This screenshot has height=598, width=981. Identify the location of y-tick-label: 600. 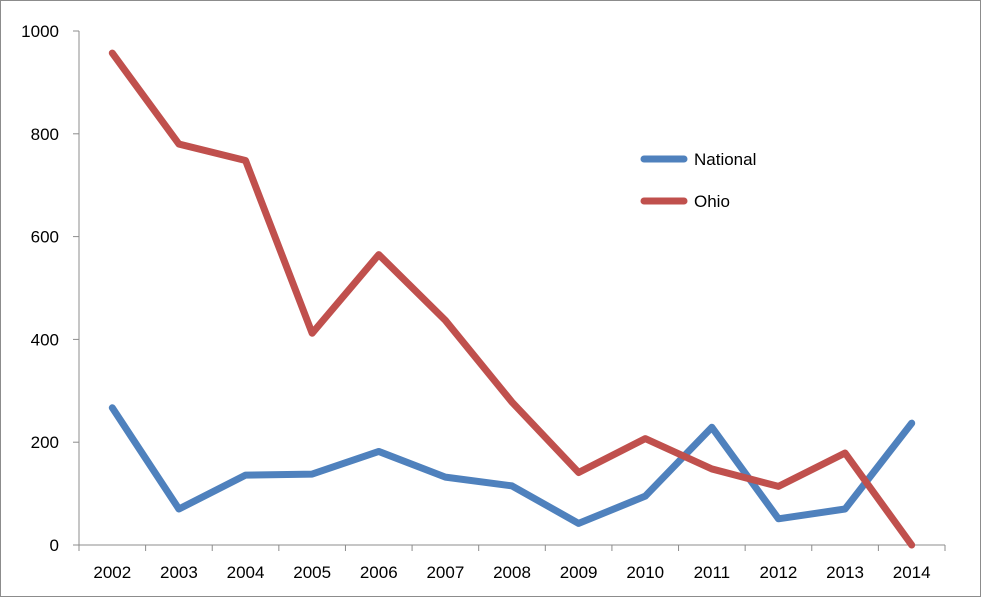
(45, 237).